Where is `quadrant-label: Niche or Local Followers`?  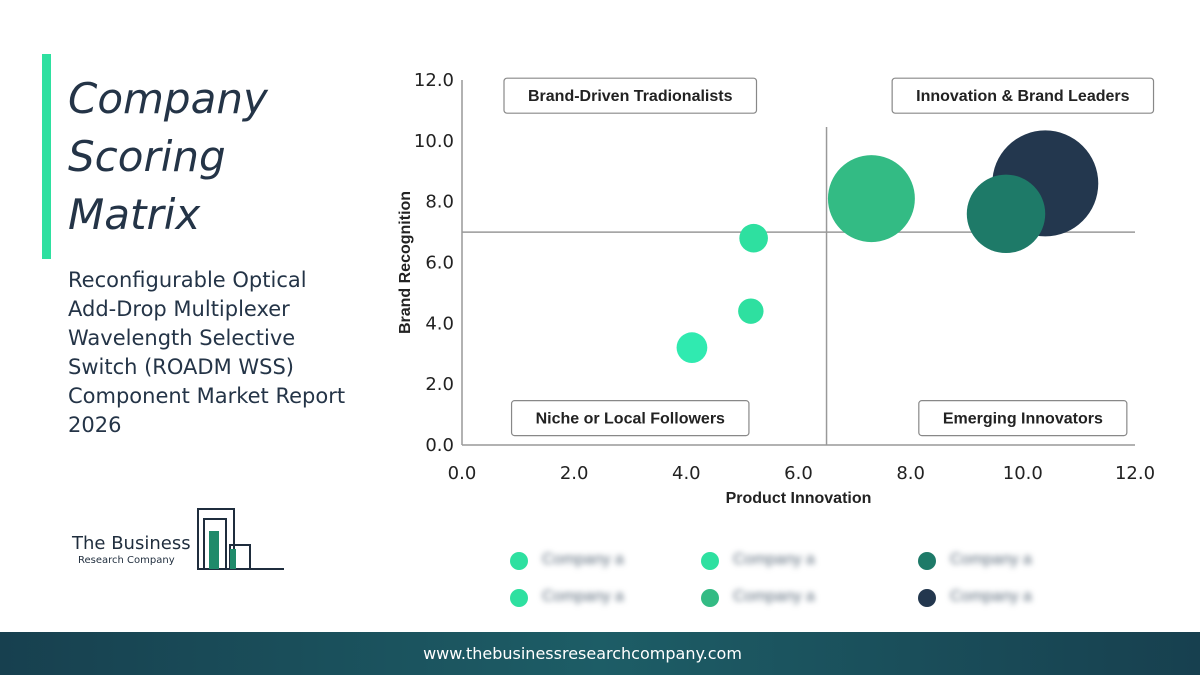 quadrant-label: Niche or Local Followers is located at coordinates (630, 418).